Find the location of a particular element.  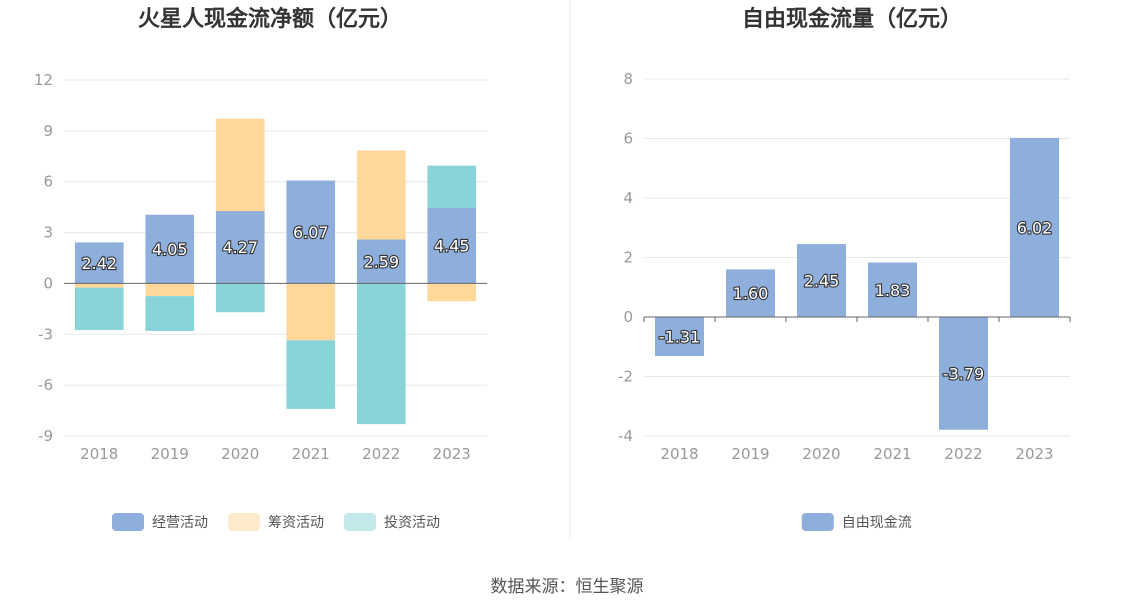

data-source-note: 数据来源：恒生聚源 is located at coordinates (567, 587).